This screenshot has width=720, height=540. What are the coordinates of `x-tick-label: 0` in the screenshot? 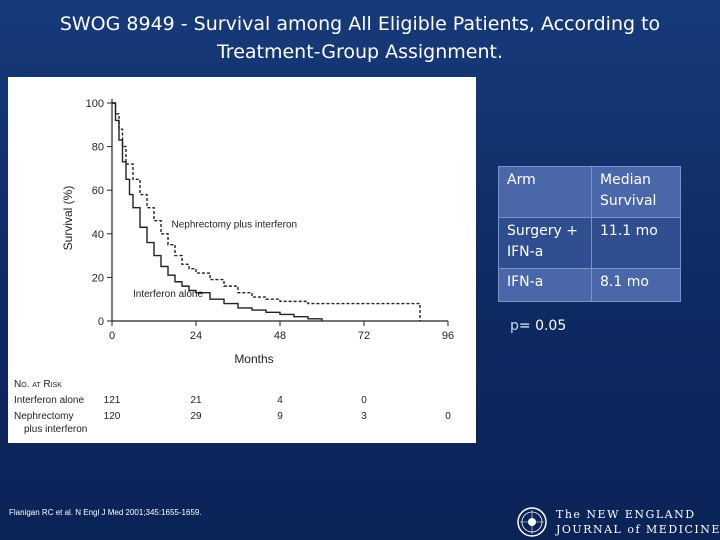 It's located at (112, 336).